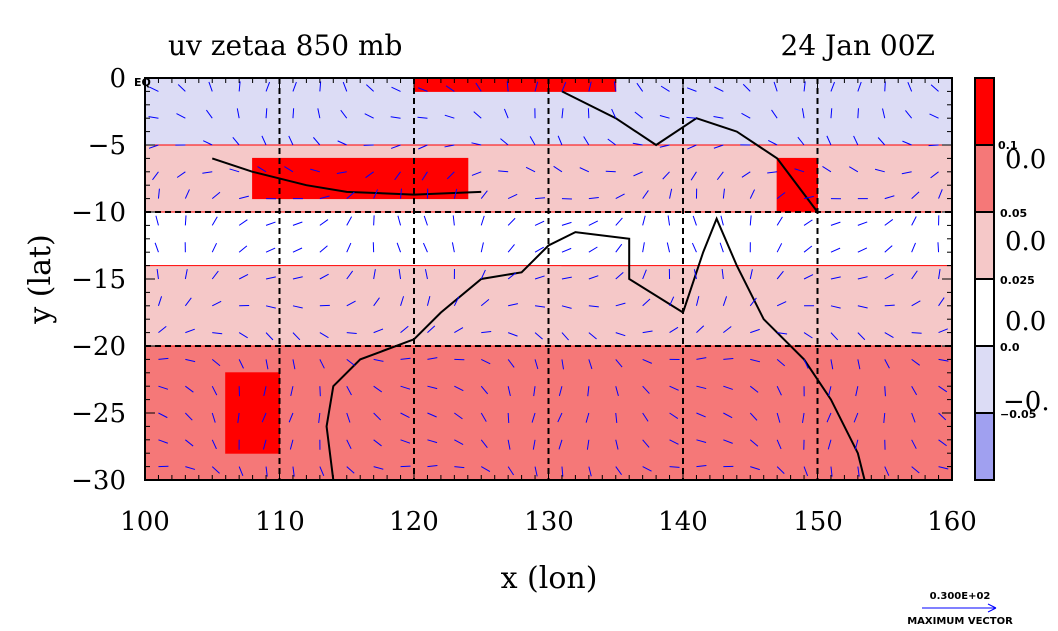 The image size is (1058, 631). I want to click on colorbar-boxes, so click(984, 279).